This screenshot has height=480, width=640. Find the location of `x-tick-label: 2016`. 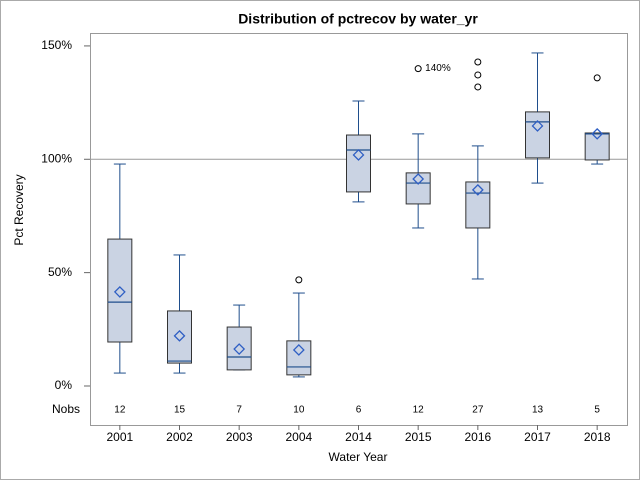

x-tick-label: 2016 is located at coordinates (477, 437).